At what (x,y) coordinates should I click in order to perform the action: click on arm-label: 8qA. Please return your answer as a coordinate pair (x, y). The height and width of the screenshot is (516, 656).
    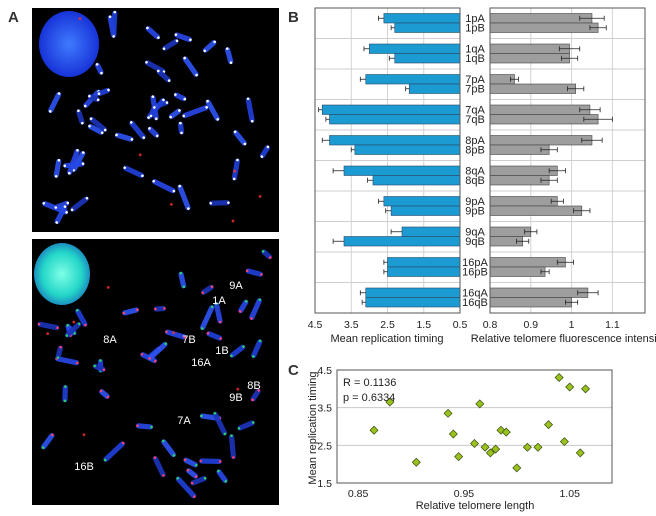
    Looking at the image, I should click on (475, 172).